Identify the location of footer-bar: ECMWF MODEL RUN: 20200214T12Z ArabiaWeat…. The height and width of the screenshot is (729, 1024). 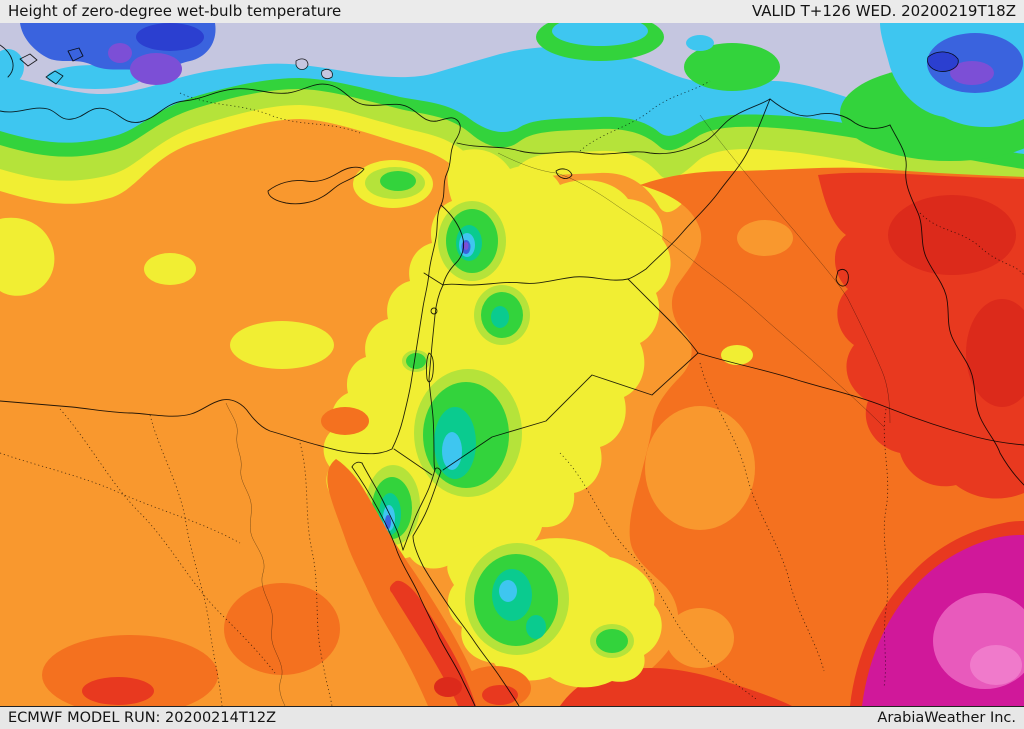
(512, 717).